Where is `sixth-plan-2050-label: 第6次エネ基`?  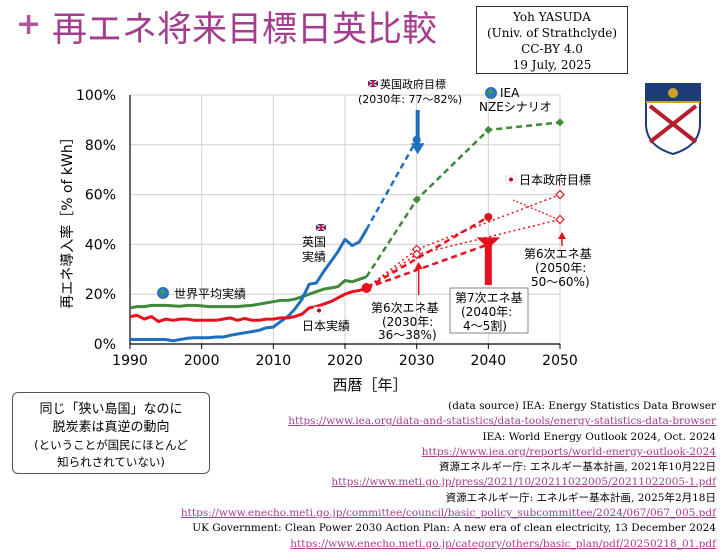 sixth-plan-2050-label: 第6次エネ基 is located at coordinates (558, 254).